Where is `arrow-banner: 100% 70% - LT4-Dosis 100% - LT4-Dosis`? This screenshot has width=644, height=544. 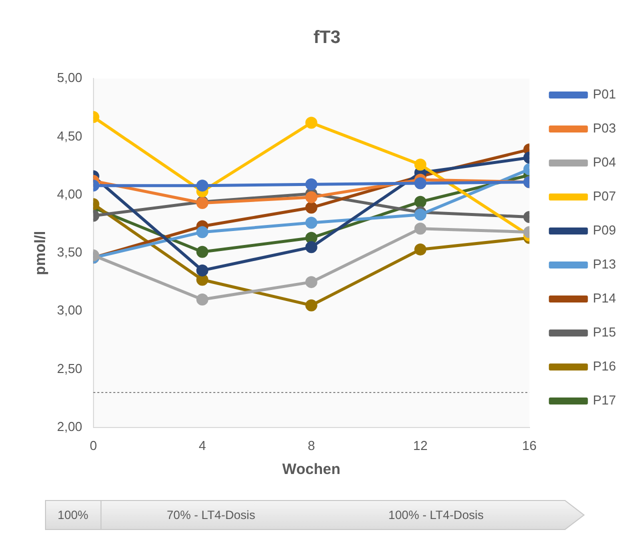 arrow-banner: 100% 70% - LT4-Dosis 100% - LT4-Dosis is located at coordinates (315, 515).